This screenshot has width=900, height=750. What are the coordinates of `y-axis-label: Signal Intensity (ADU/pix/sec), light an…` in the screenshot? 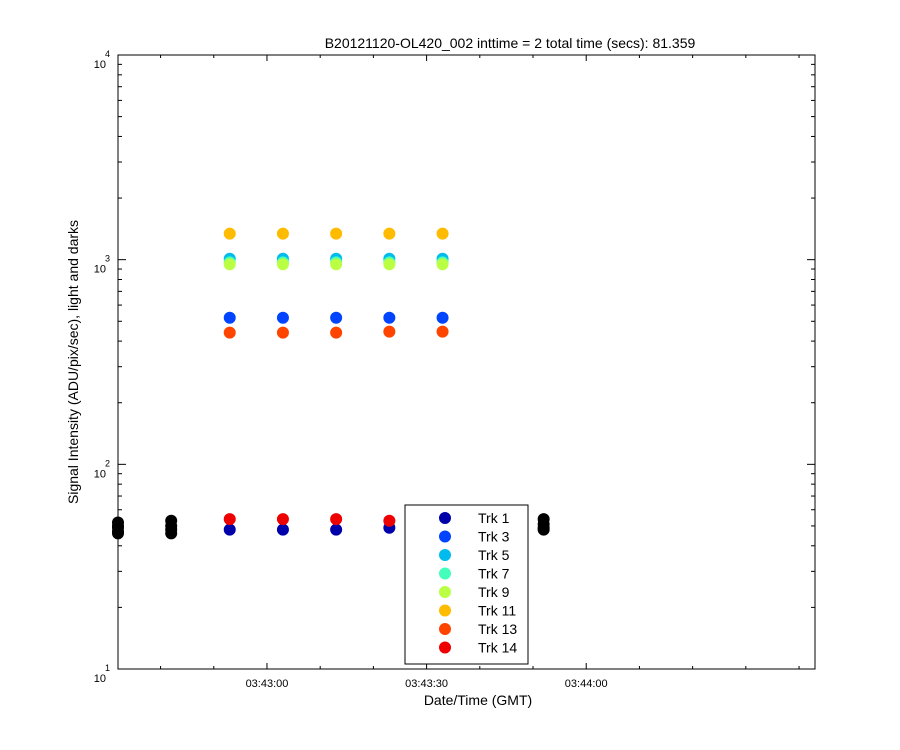 It's located at (73, 362).